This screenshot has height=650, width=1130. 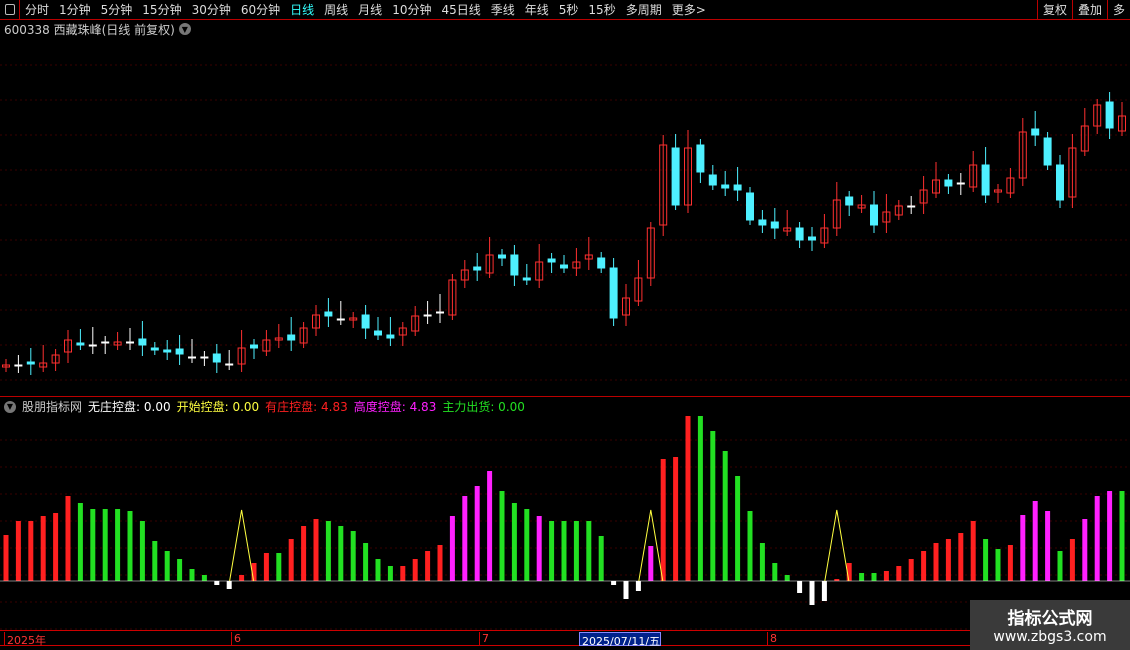 What do you see at coordinates (461, 10) in the screenshot?
I see `period-tab: 45日线` at bounding box center [461, 10].